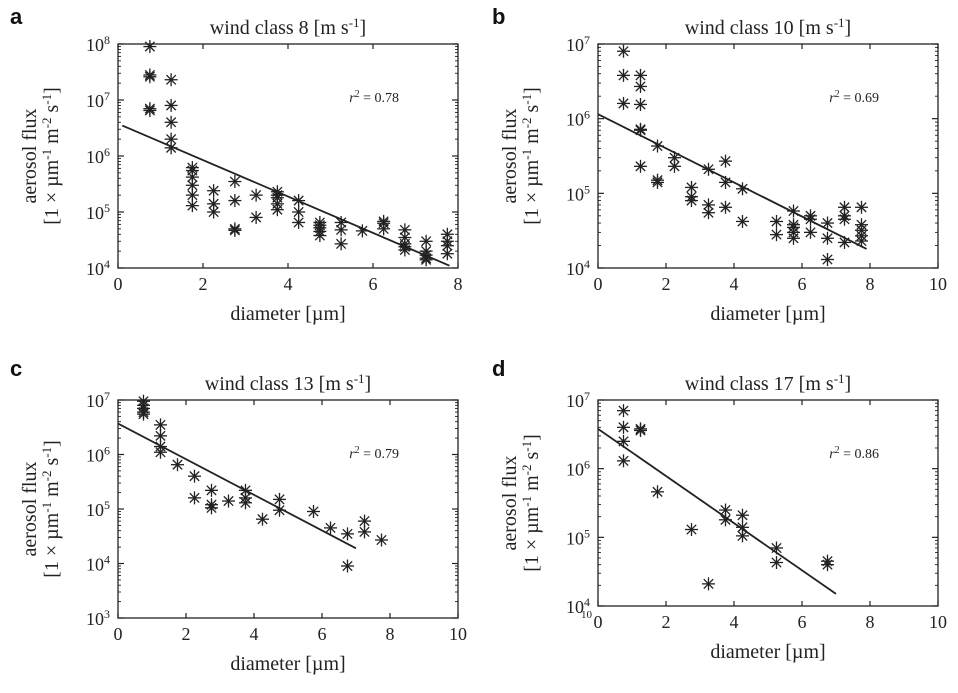 The image size is (958, 693). What do you see at coordinates (587, 615) in the screenshot?
I see `extra-tick-label: 10` at bounding box center [587, 615].